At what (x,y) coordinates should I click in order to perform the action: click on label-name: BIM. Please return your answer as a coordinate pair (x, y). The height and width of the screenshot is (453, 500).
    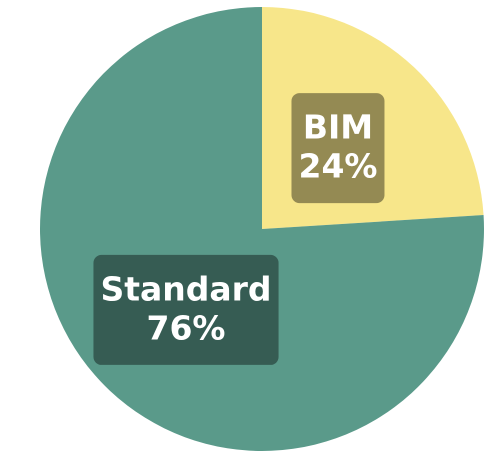
    Looking at the image, I should click on (338, 127).